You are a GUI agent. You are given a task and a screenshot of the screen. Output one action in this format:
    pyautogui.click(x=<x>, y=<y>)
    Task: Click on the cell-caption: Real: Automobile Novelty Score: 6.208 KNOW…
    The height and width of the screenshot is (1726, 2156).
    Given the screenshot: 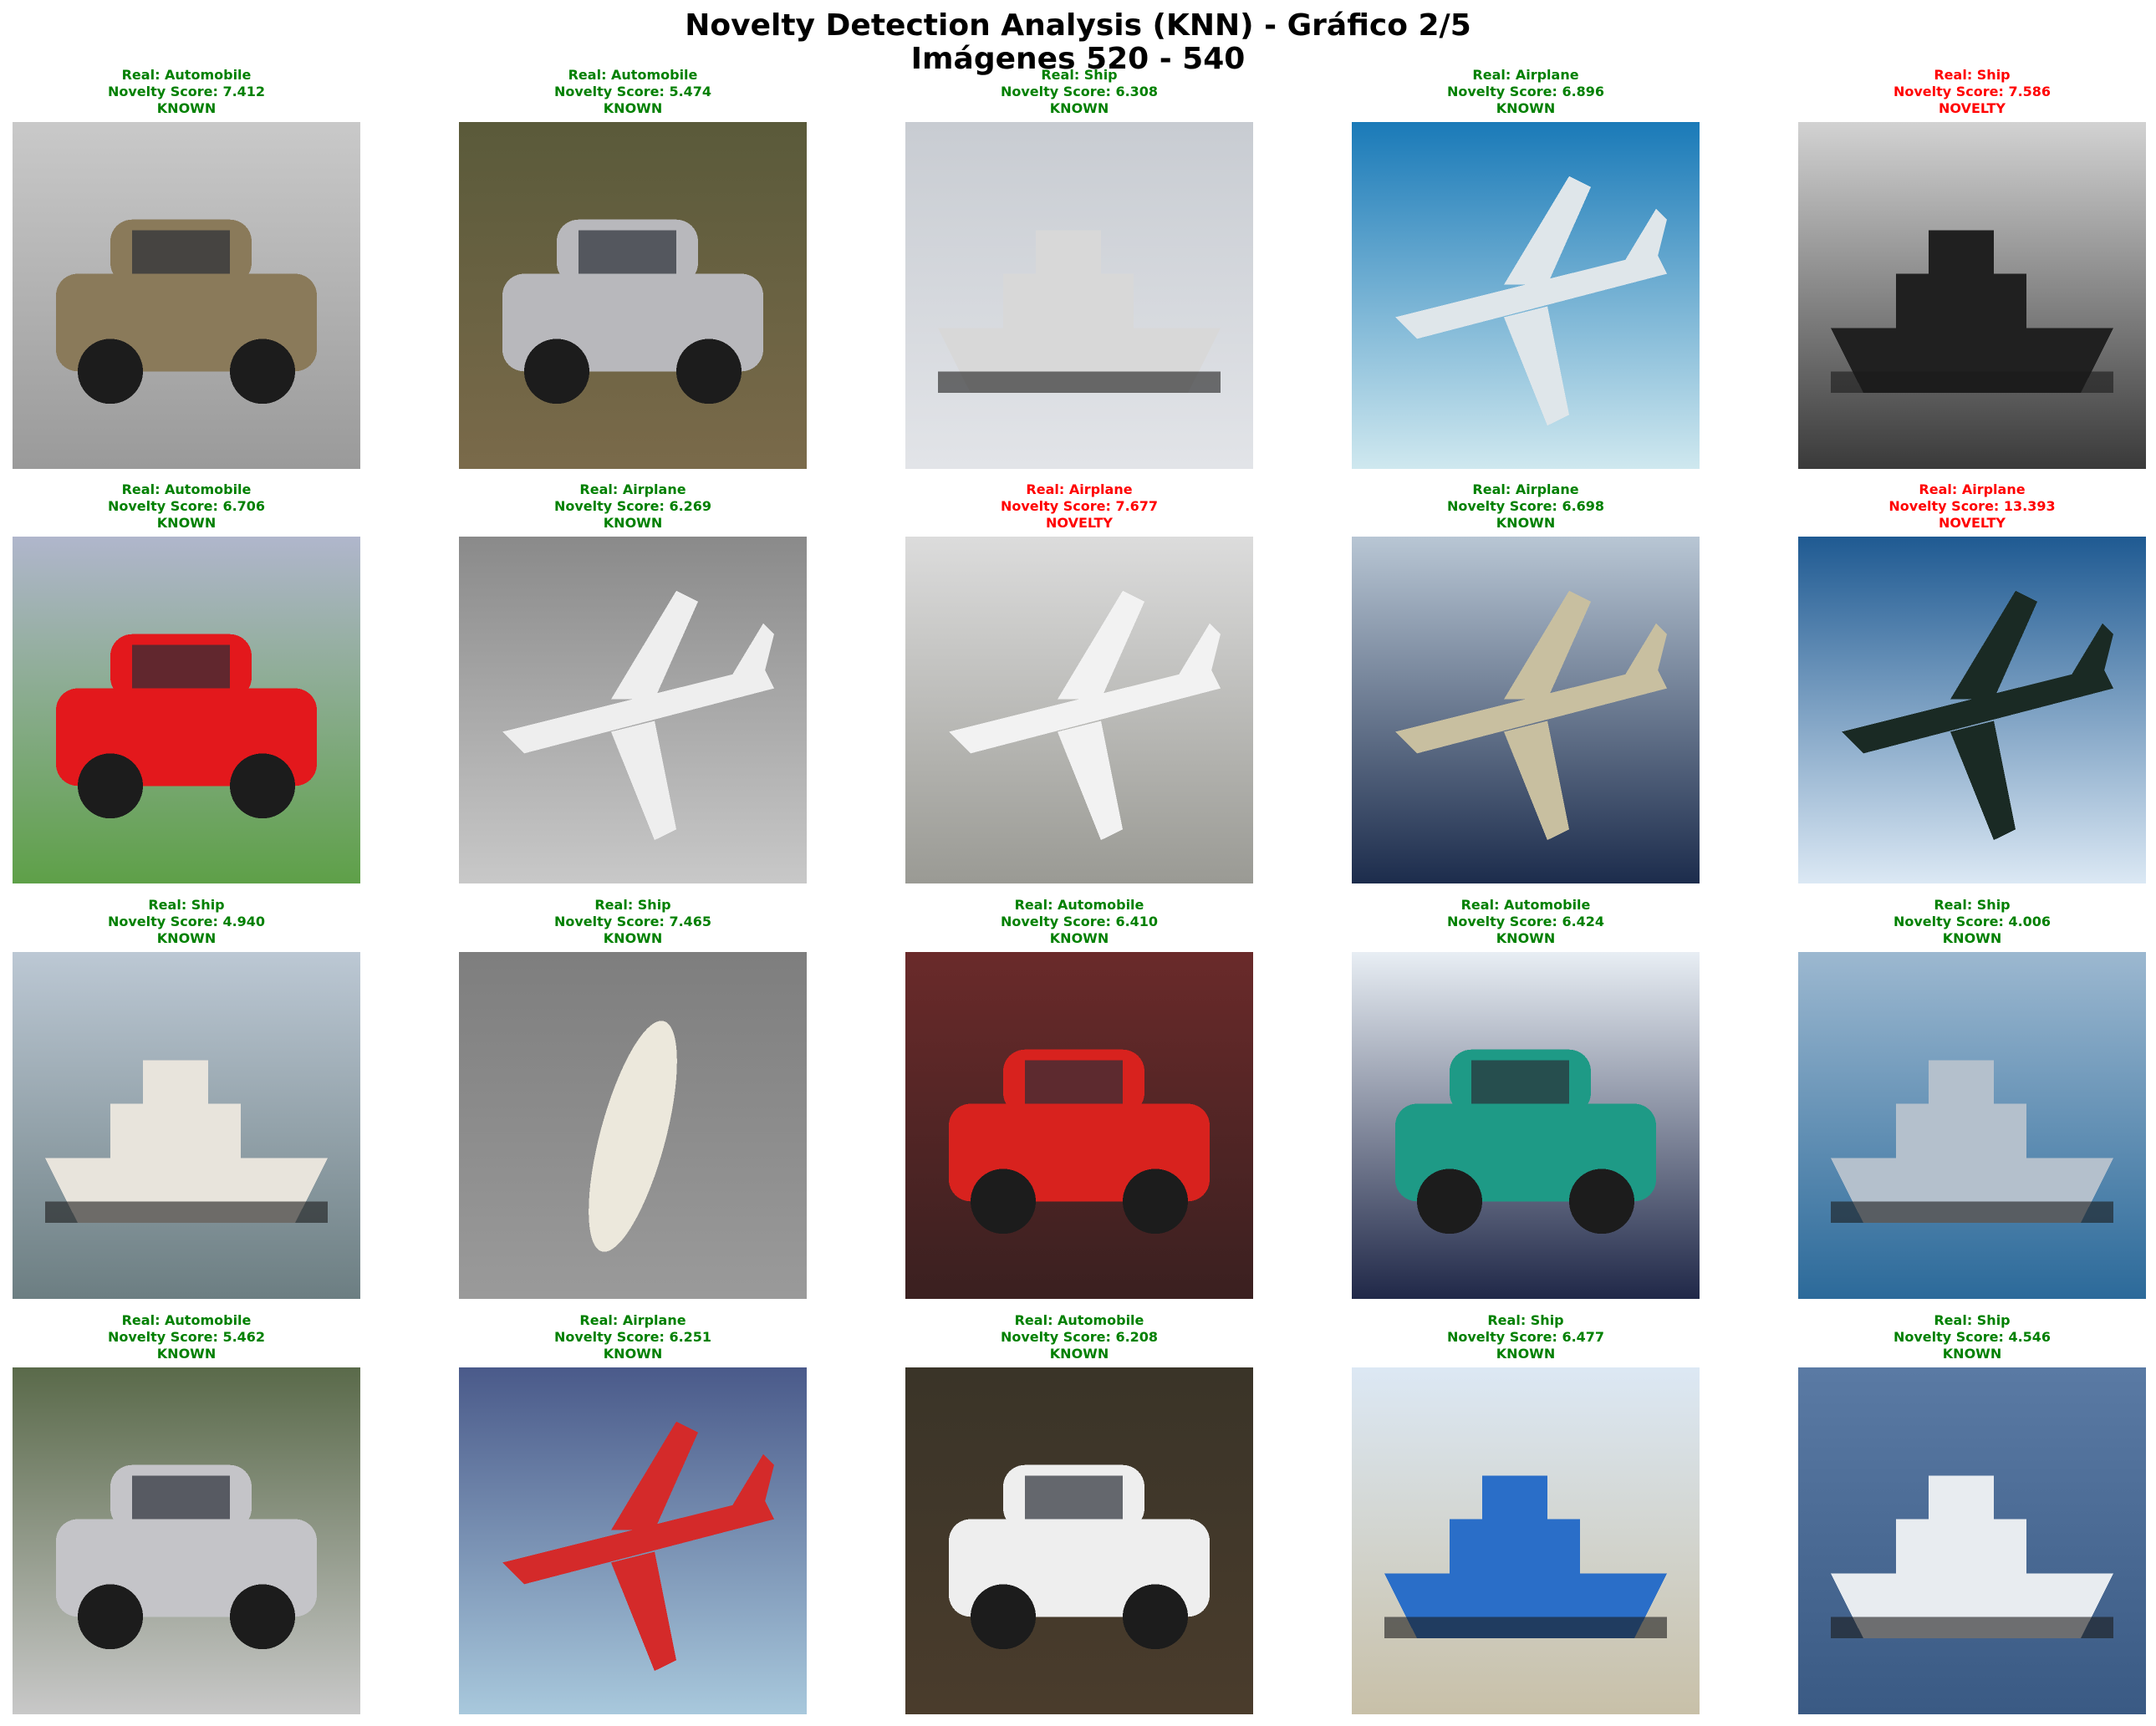 What is the action you would take?
    pyautogui.click(x=1079, y=1337)
    